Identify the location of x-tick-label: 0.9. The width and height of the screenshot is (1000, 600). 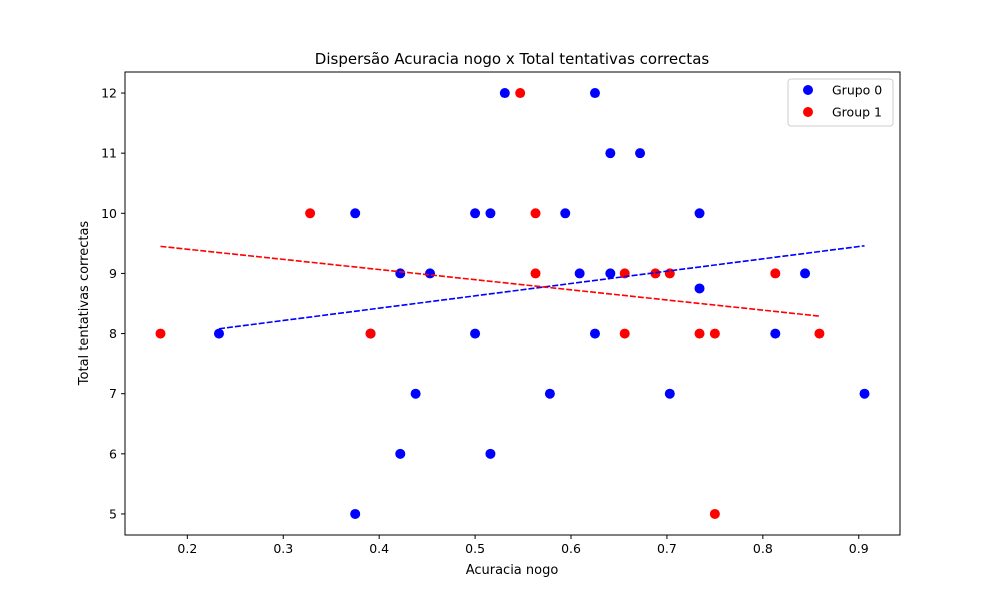
(859, 548).